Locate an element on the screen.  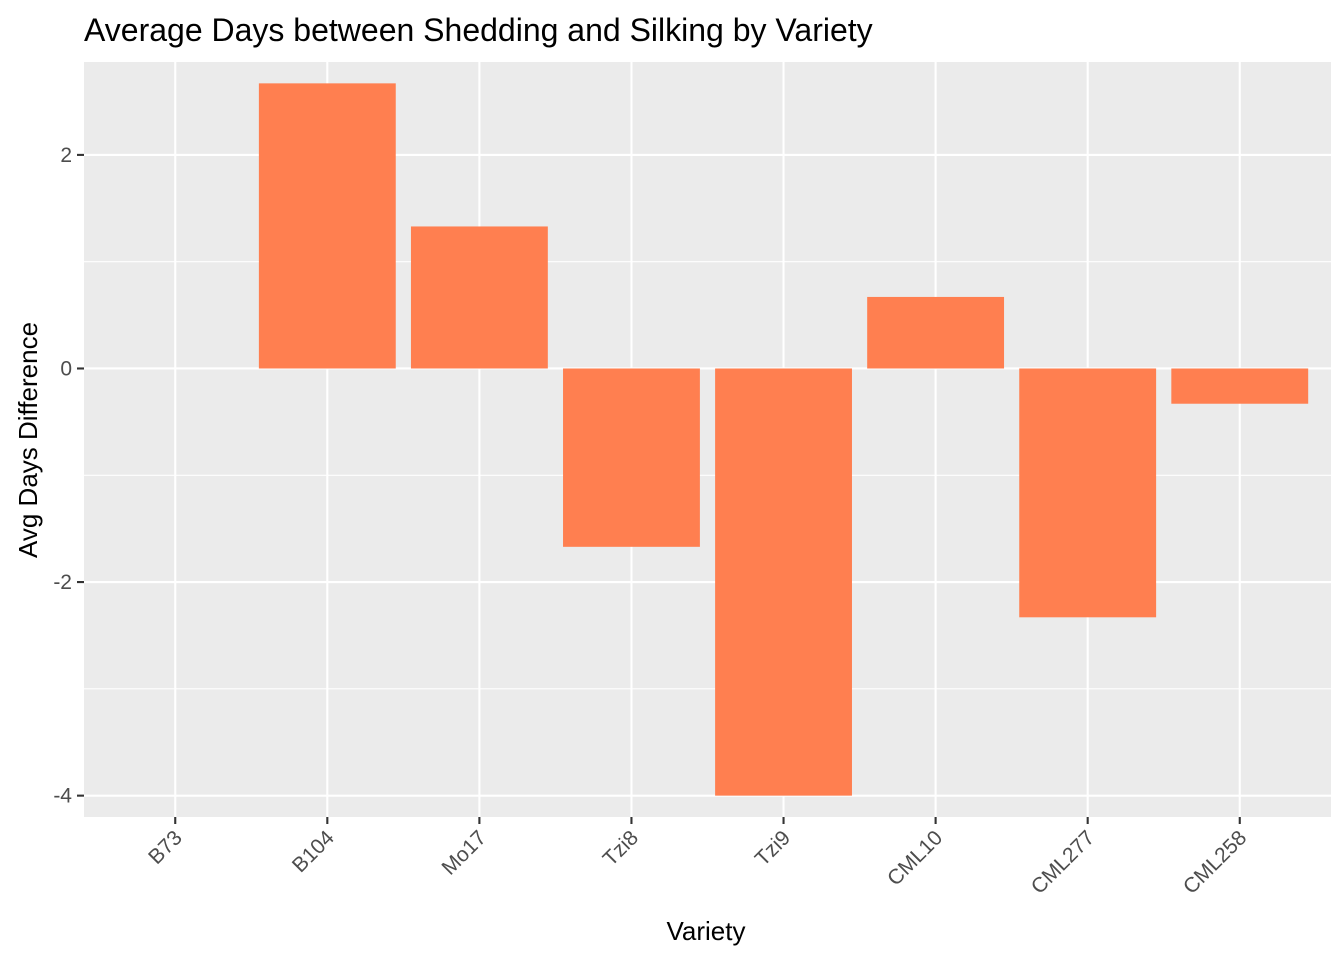
y-axis-ticks: -4 -2 0 2 is located at coordinates (68, 476).